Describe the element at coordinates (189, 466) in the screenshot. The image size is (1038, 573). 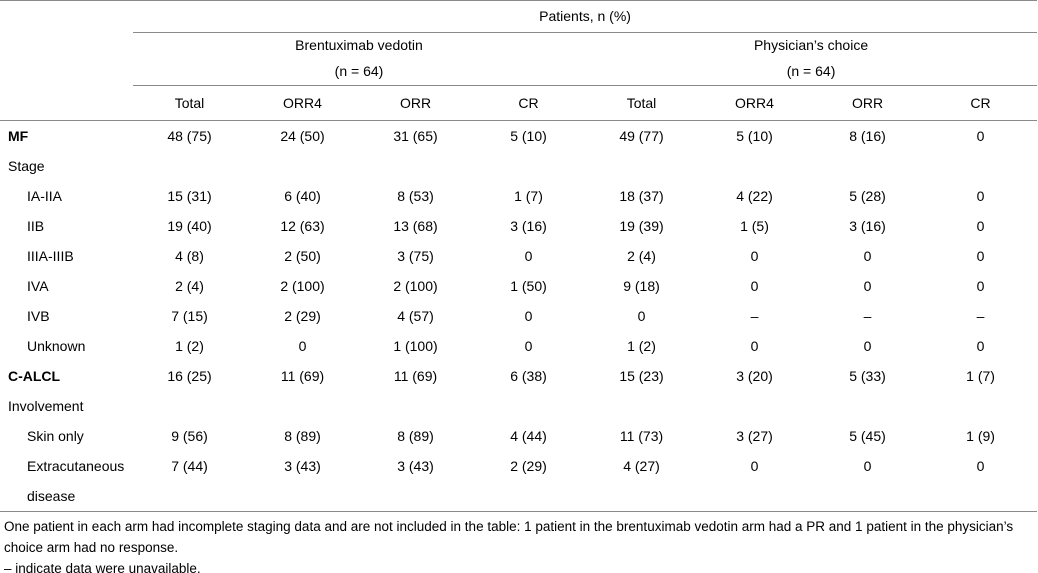
I see `cell: 7 (44)` at that location.